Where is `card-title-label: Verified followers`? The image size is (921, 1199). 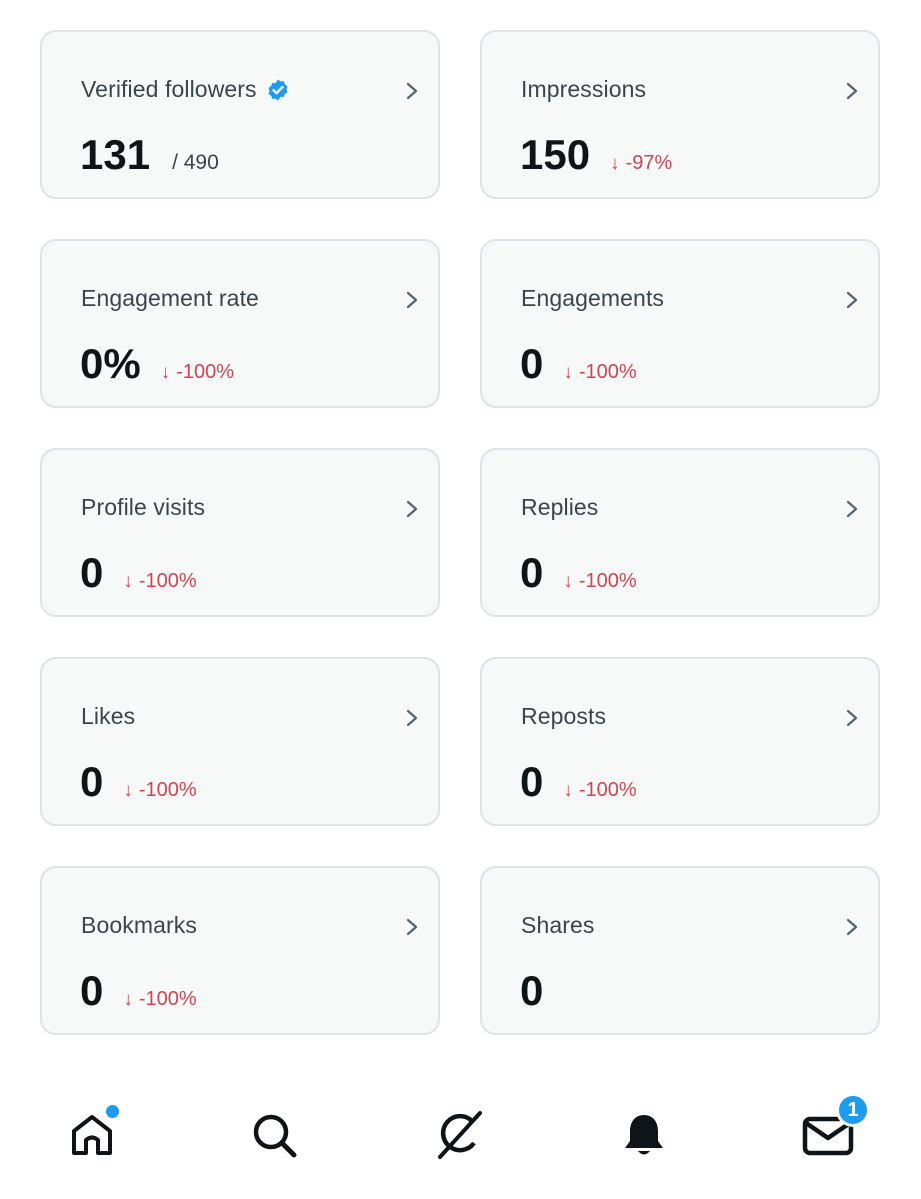
card-title-label: Verified followers is located at coordinates (169, 89).